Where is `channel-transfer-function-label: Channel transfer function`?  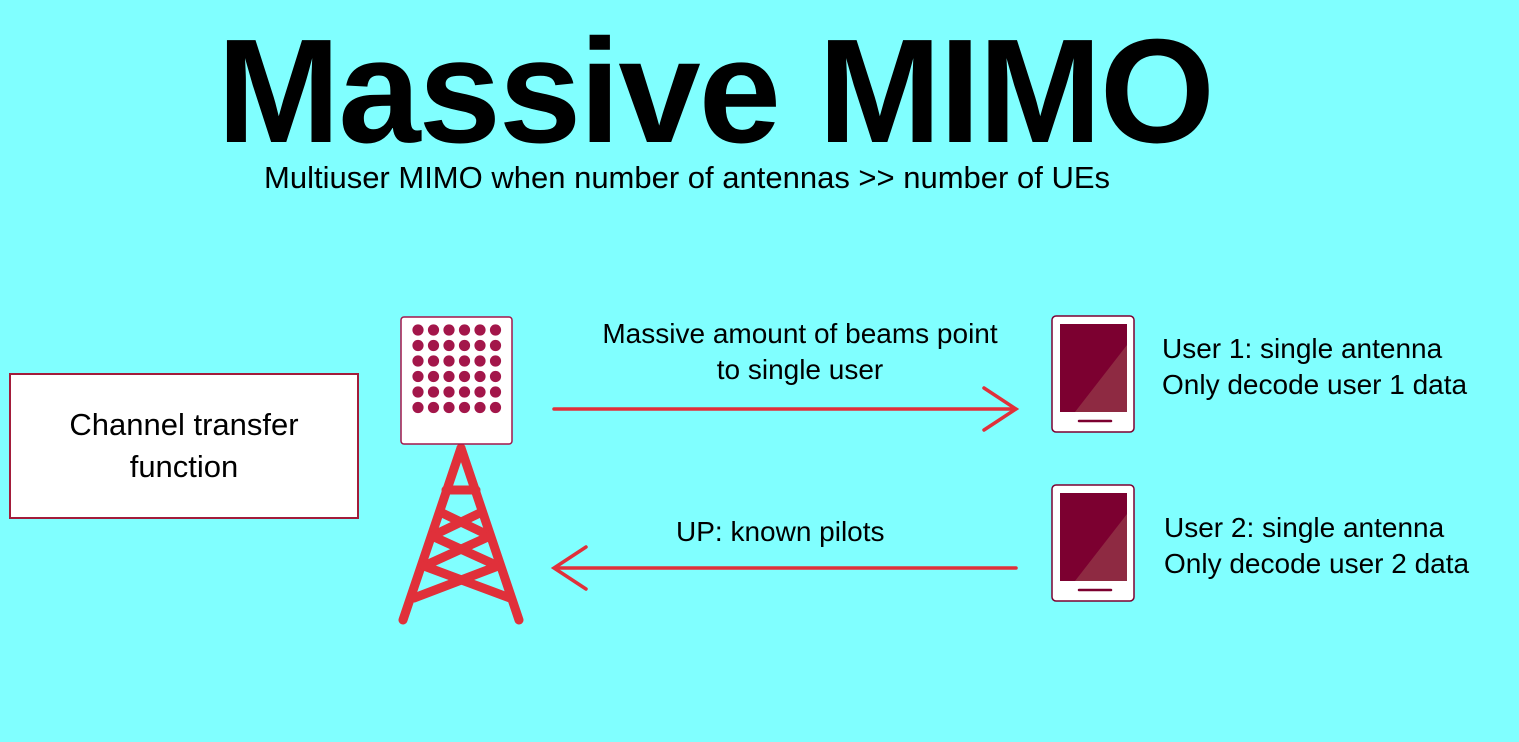 channel-transfer-function-label: Channel transfer function is located at coordinates (184, 445).